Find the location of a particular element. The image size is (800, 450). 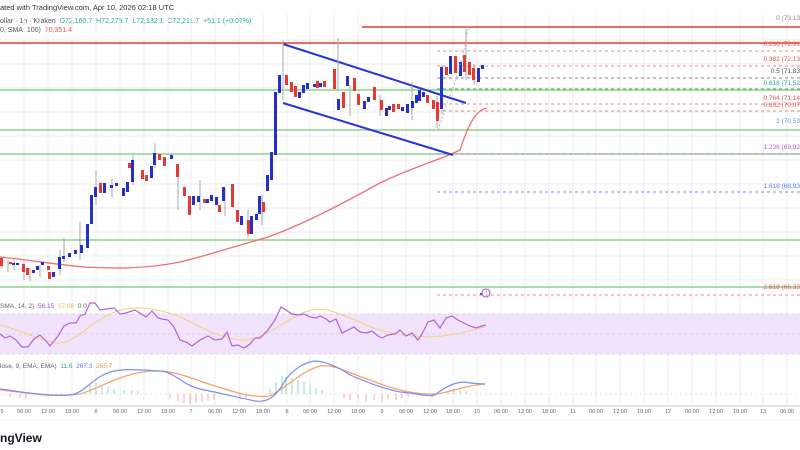

rsi-value: 58.15 is located at coordinates (46, 306).